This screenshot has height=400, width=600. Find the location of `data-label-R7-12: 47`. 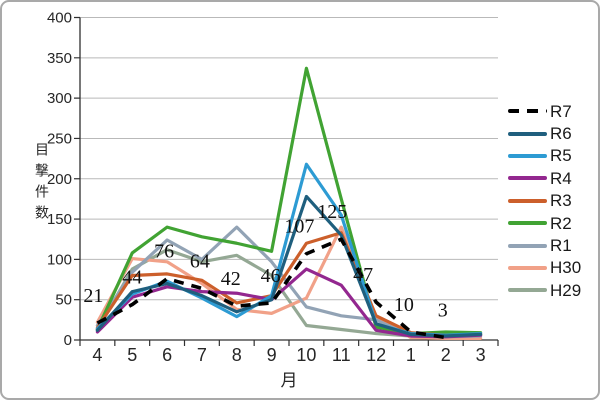

data-label-R7-12: 47 is located at coordinates (363, 275).